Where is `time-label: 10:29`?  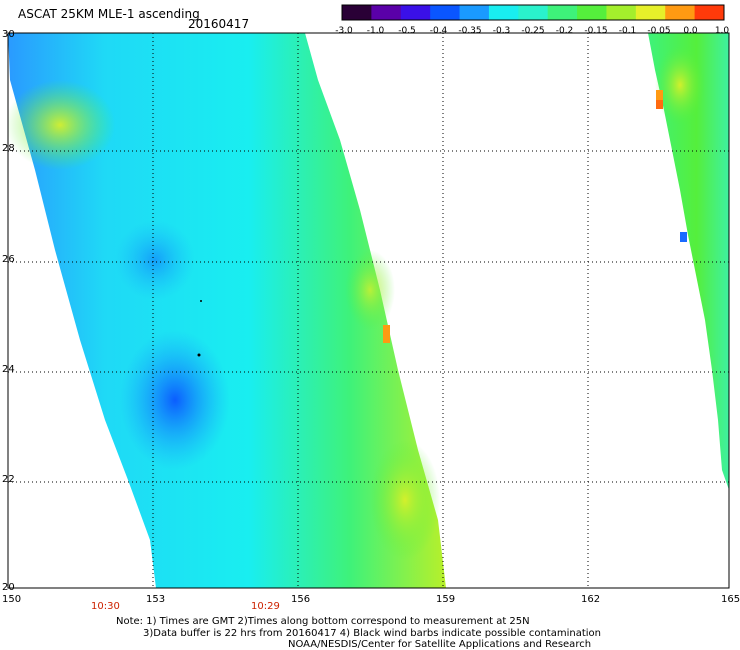 time-label: 10:29 is located at coordinates (265, 606).